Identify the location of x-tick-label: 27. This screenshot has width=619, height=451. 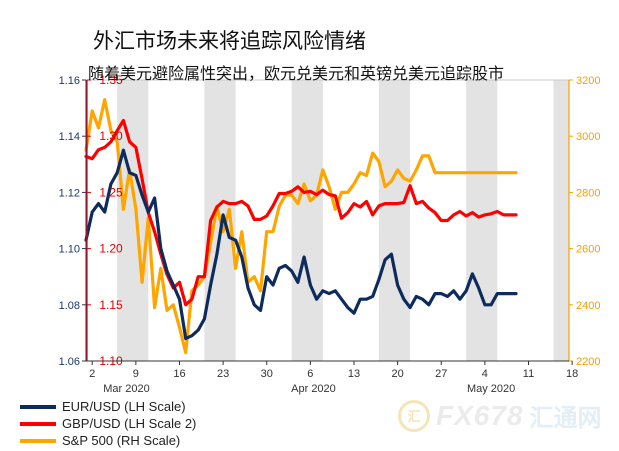
(441, 374).